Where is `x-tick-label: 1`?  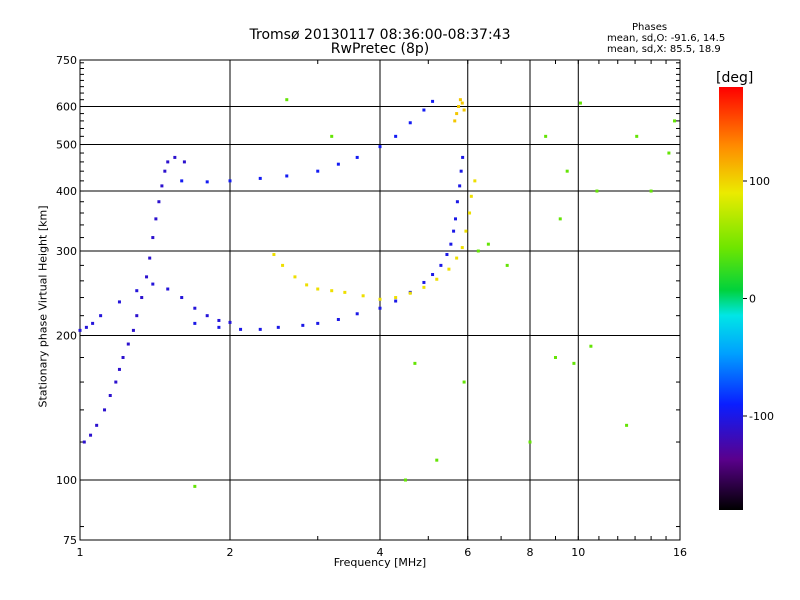 x-tick-label: 1 is located at coordinates (80, 552).